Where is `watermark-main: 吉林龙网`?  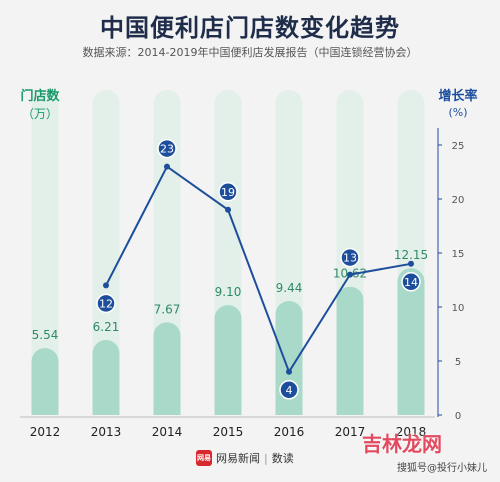 watermark-main: 吉林龙网 is located at coordinates (402, 444).